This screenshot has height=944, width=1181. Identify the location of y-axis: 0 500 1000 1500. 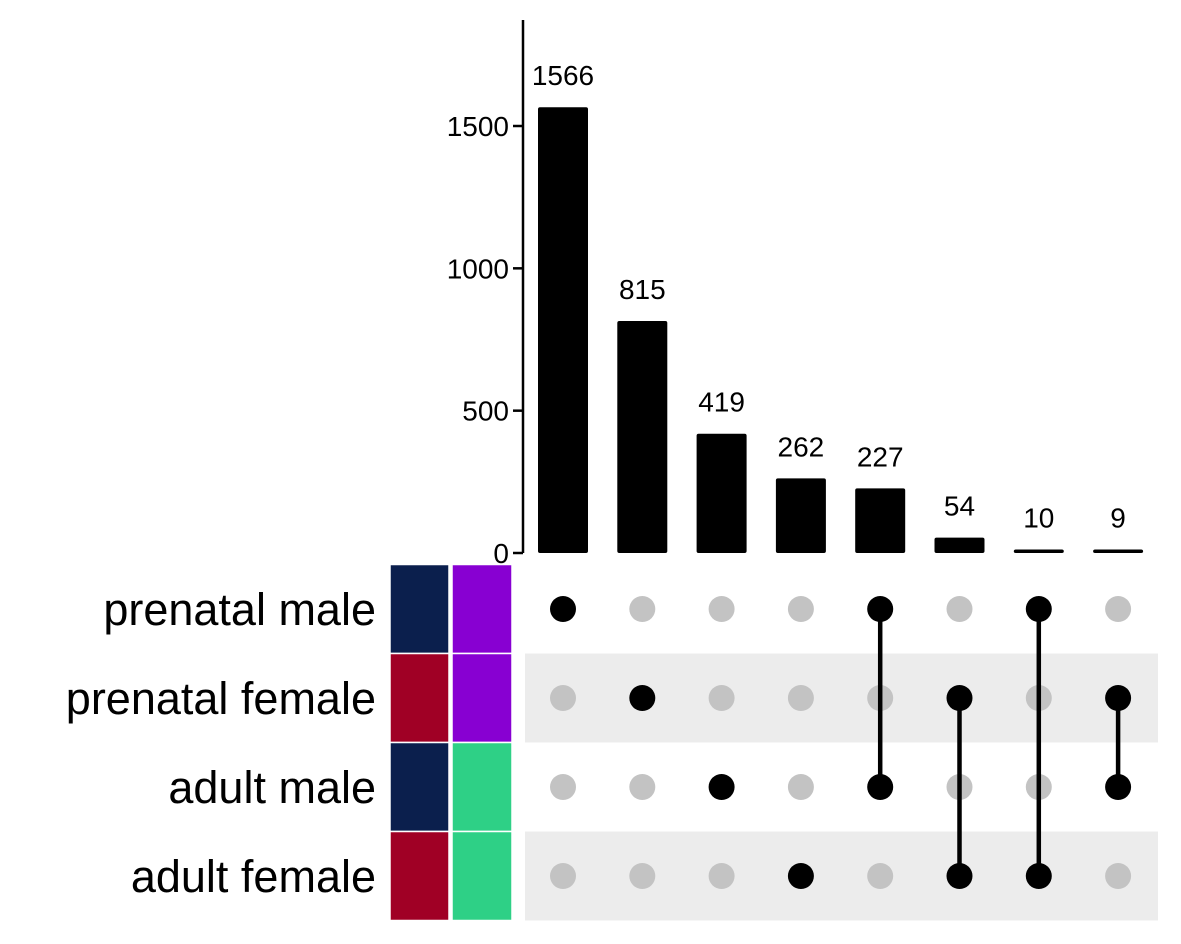
(486, 294).